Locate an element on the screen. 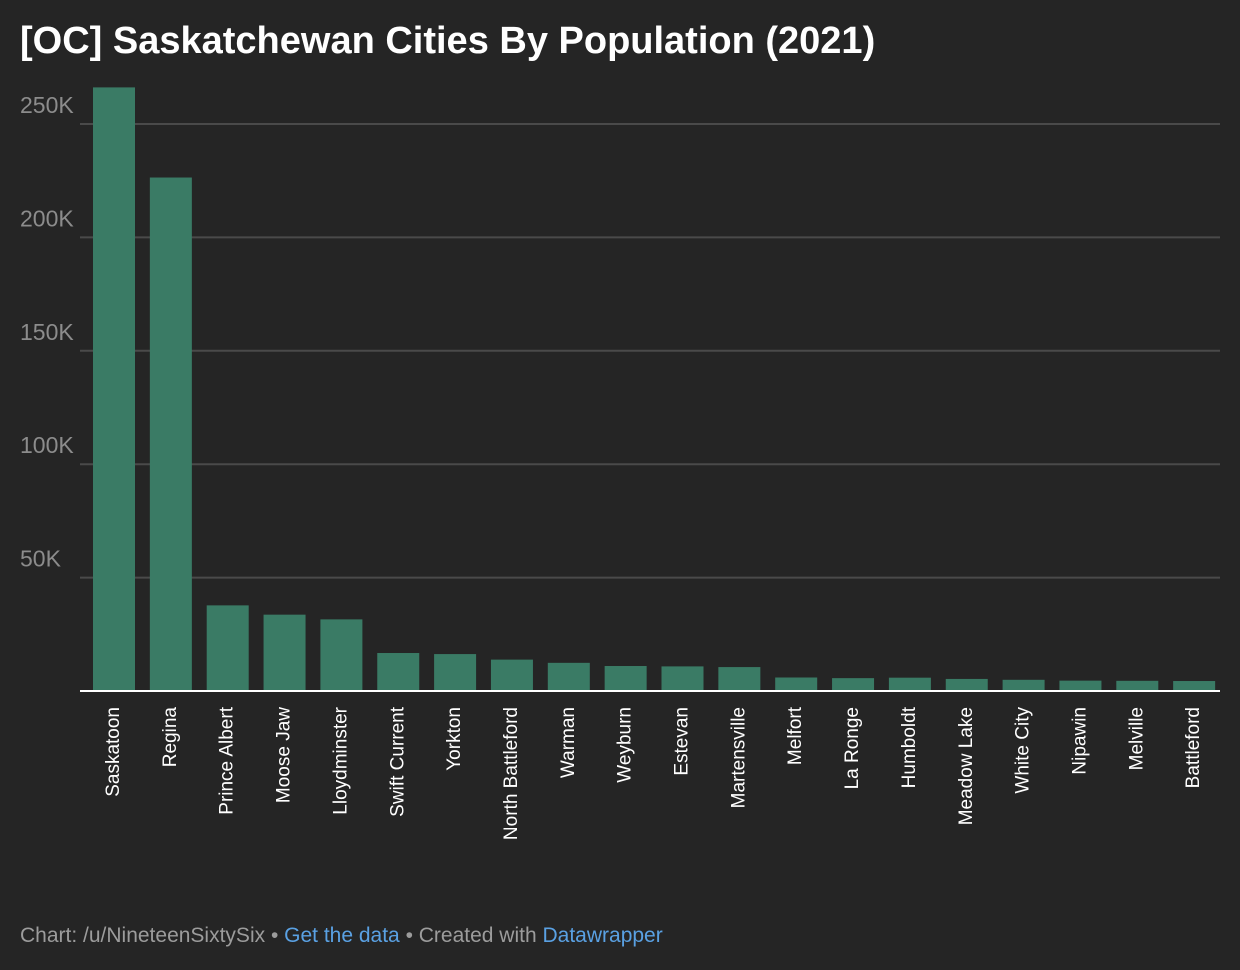  x-tick-label: Prince Albert is located at coordinates (227, 760).